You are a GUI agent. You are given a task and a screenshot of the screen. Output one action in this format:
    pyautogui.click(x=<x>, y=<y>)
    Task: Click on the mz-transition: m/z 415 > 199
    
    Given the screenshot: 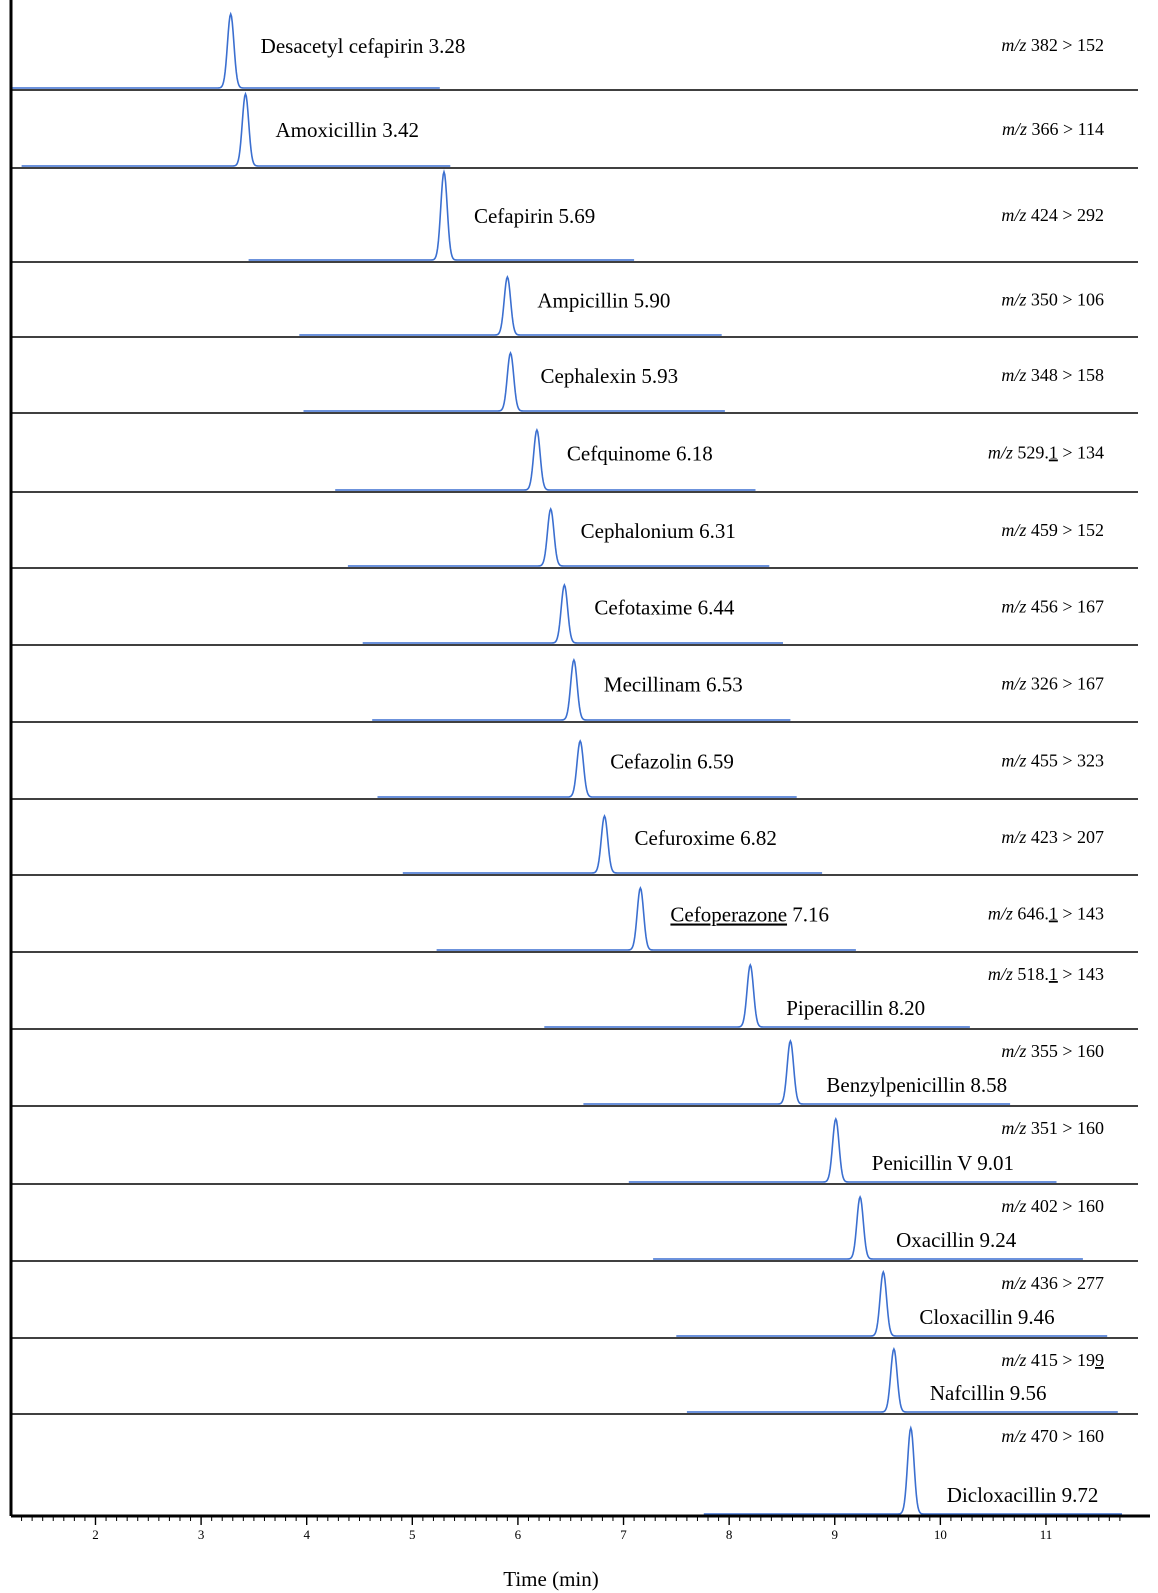 What is the action you would take?
    pyautogui.click(x=1052, y=1360)
    